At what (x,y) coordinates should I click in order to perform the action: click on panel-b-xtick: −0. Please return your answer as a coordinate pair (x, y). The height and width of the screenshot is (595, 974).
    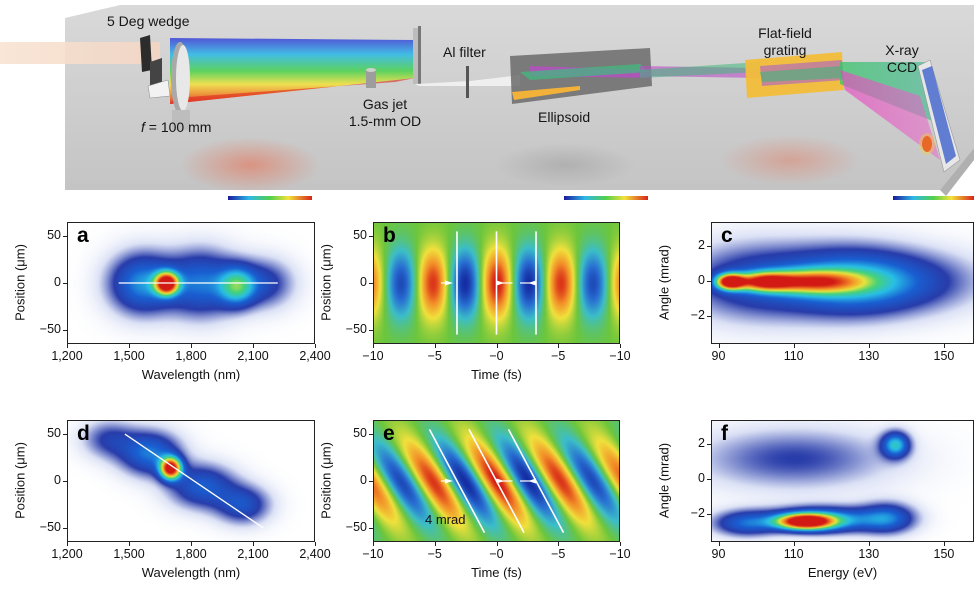
    Looking at the image, I should click on (496, 356).